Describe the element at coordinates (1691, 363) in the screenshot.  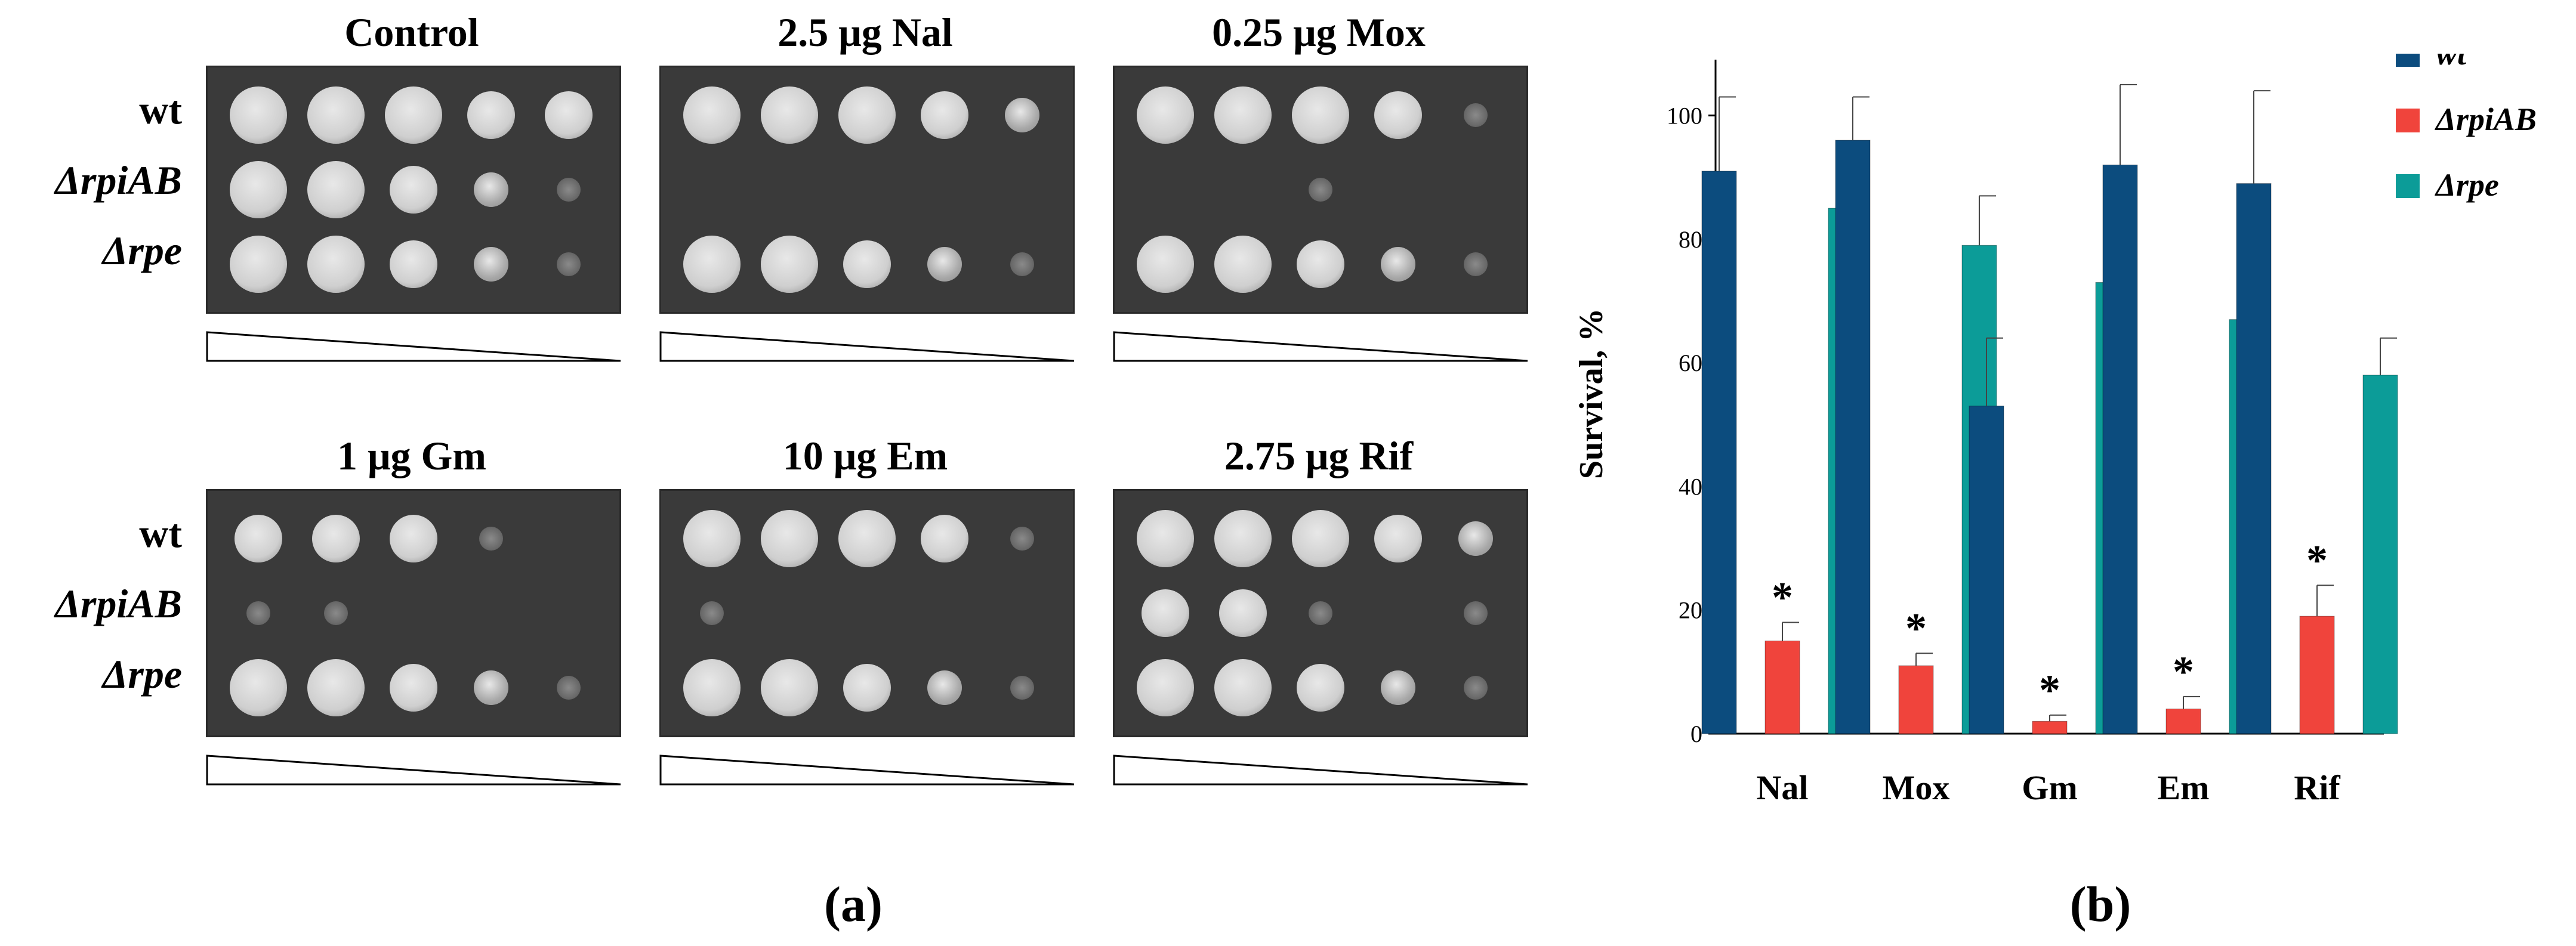
I see `y-tick-label: 60` at that location.